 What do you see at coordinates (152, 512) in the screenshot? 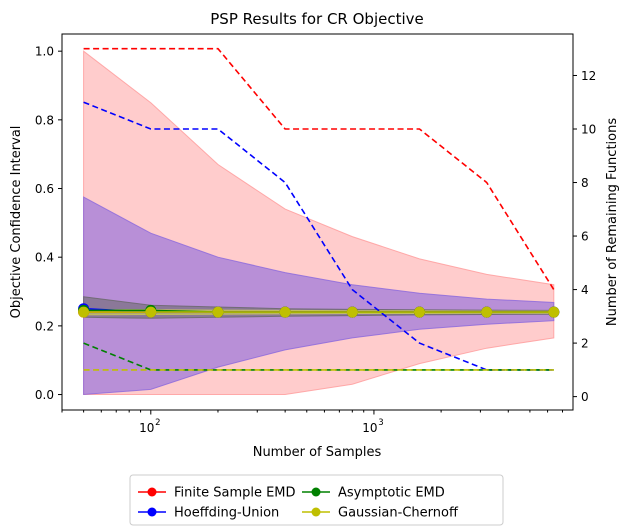
I see `legend-marker-hoeffding` at bounding box center [152, 512].